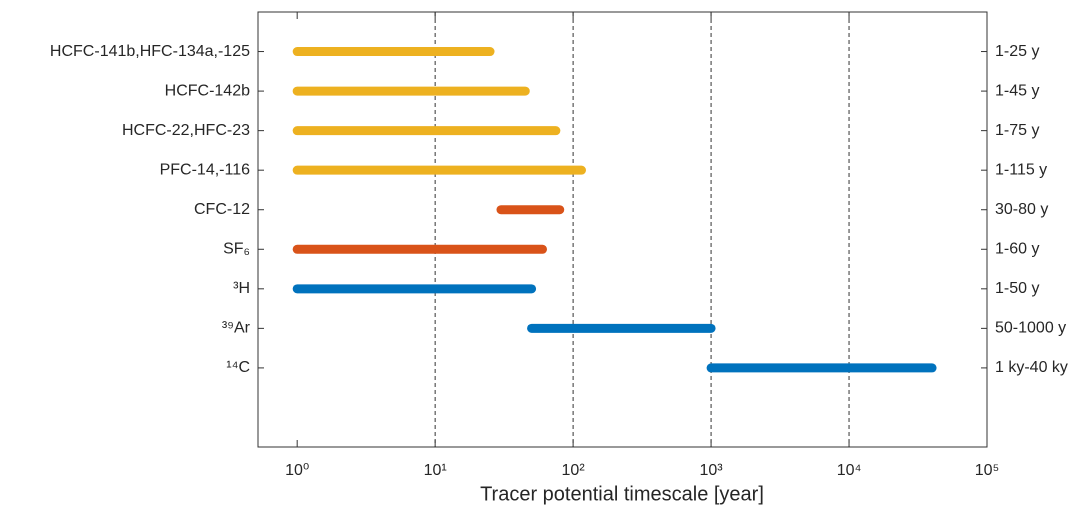 This screenshot has width=1080, height=510. I want to click on y-tick-label: ³⁹Ar, so click(236, 328).